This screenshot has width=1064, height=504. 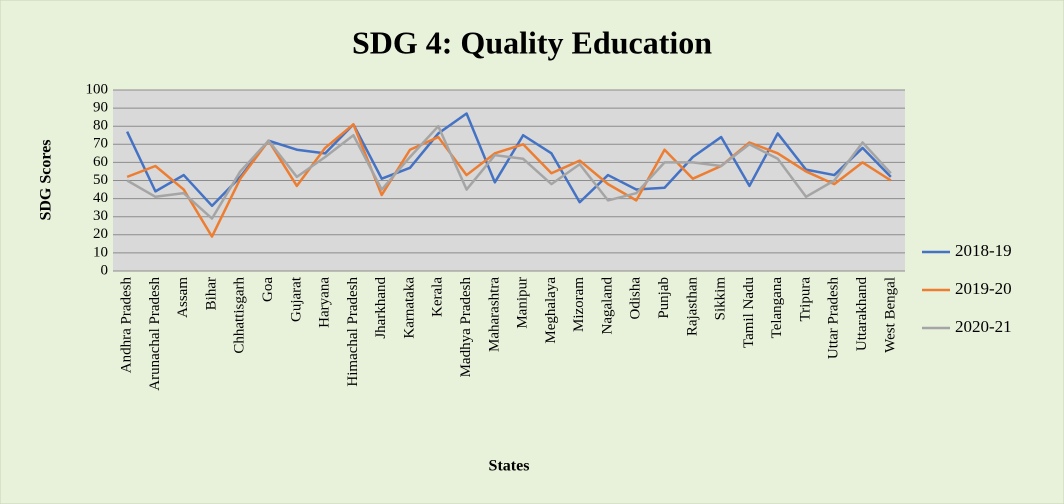 I want to click on y-tick-label: 20, so click(x=100, y=234).